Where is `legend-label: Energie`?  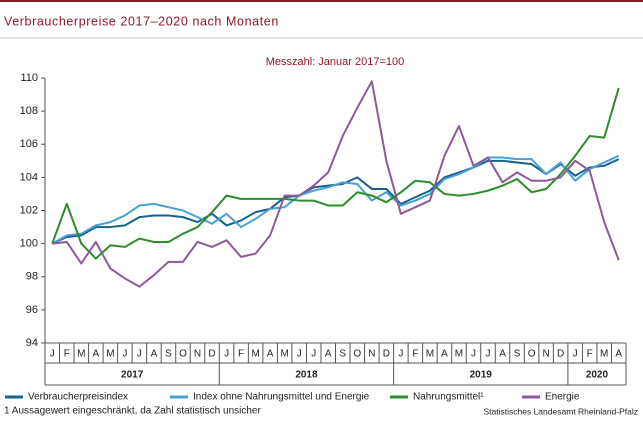
legend-label: Energie is located at coordinates (562, 397).